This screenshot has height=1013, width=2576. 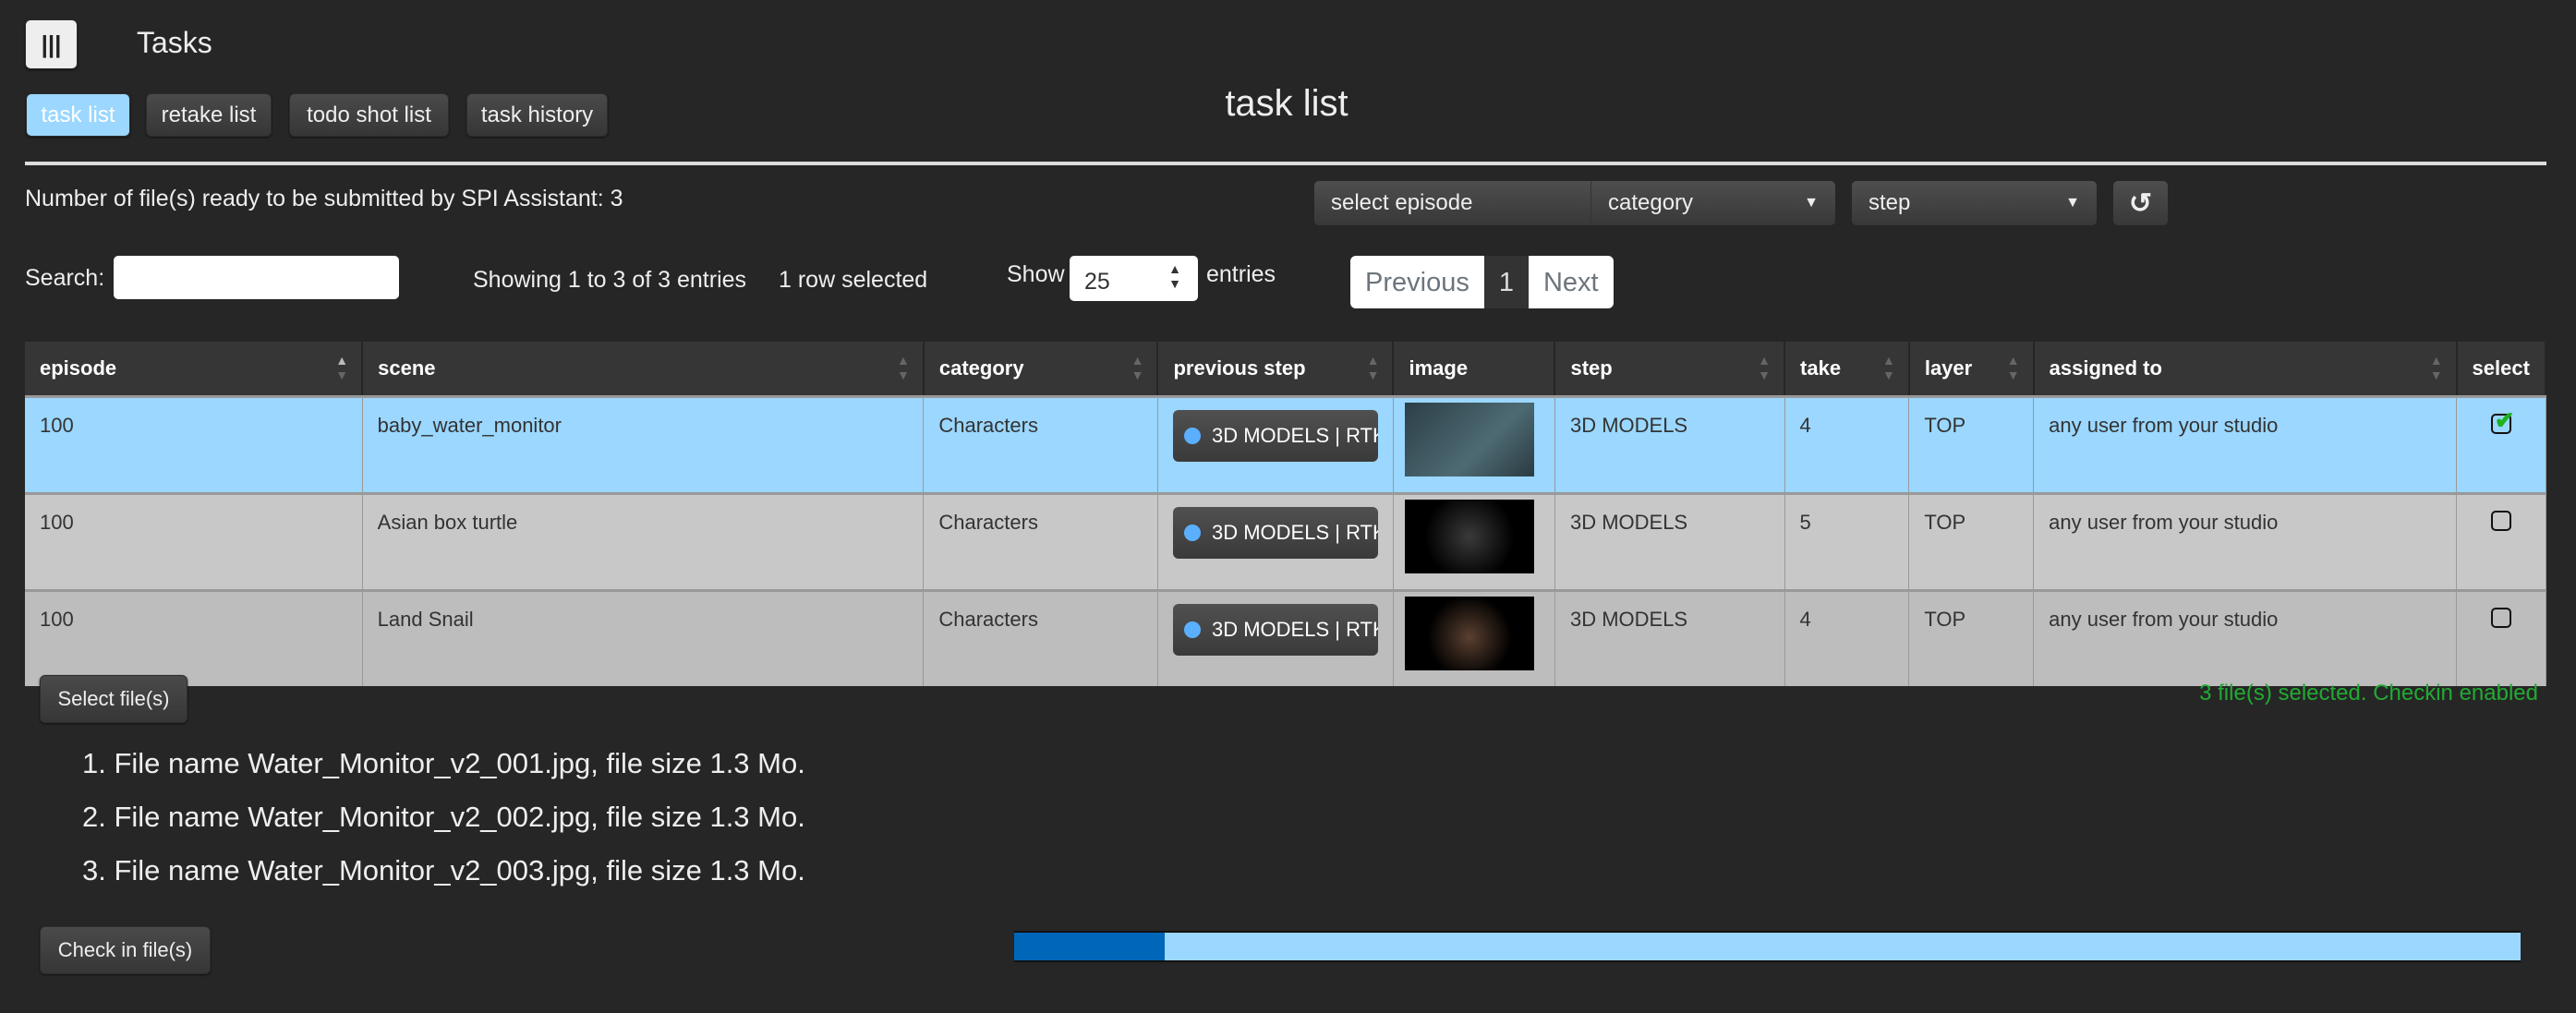 I want to click on column-header-label: layer, so click(x=1948, y=368).